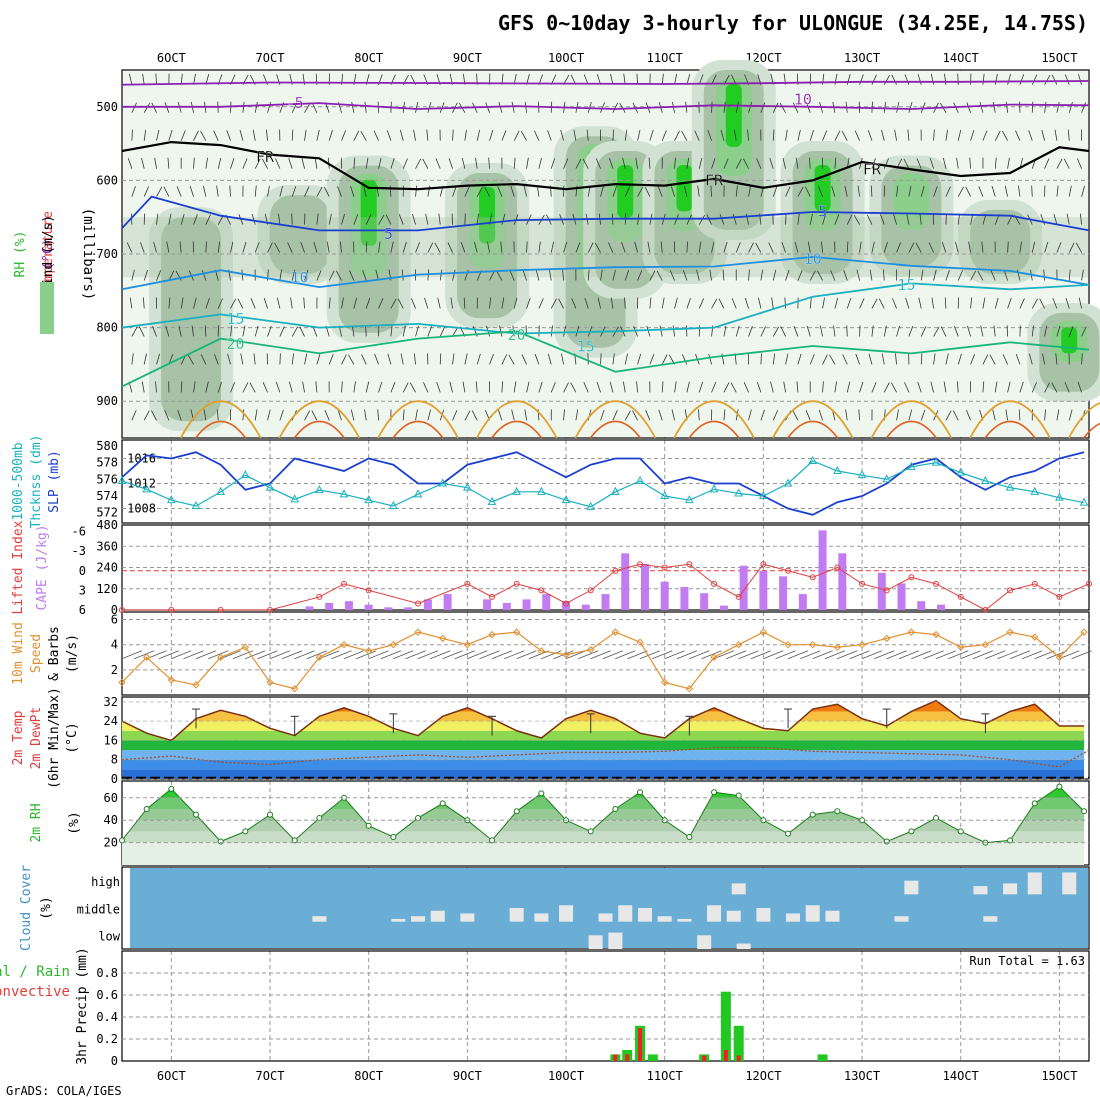 Image resolution: width=1100 pixels, height=1100 pixels. What do you see at coordinates (82, 590) in the screenshot?
I see `li-tick-label: 3` at bounding box center [82, 590].